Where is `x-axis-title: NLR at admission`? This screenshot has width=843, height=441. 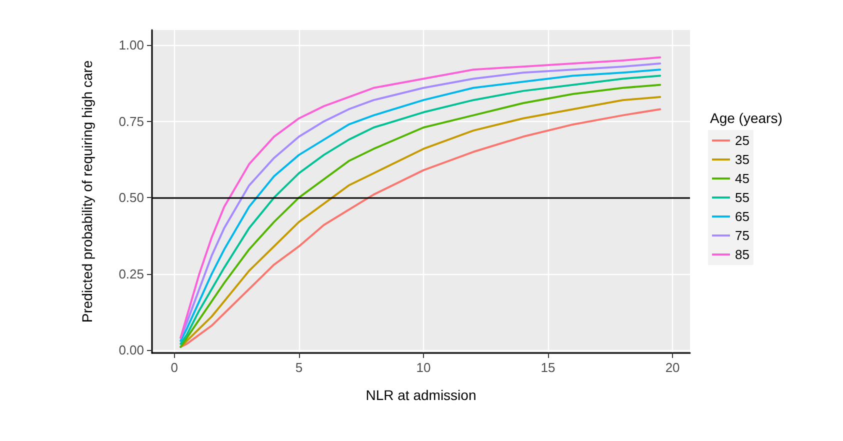
x-axis-title: NLR at admission is located at coordinates (421, 395).